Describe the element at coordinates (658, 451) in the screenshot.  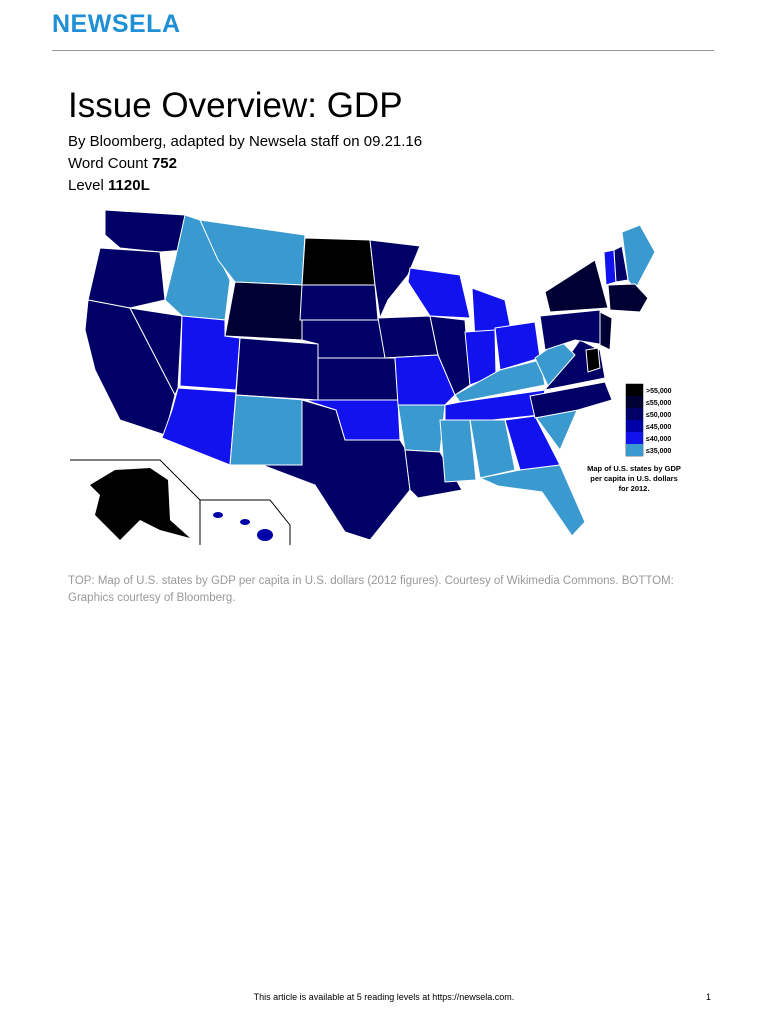
I see `legend-label: ≤35,000` at that location.